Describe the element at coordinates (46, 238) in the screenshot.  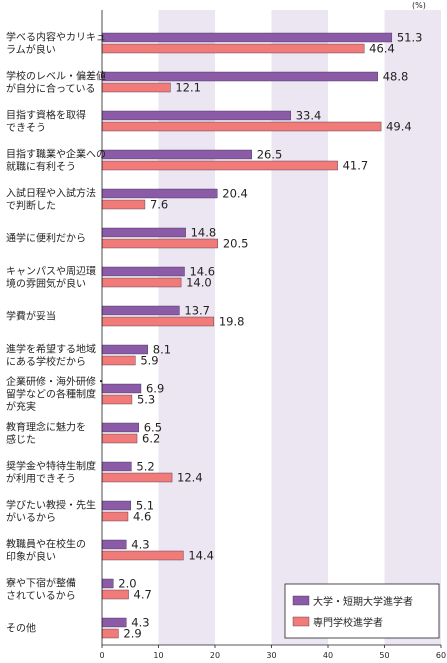
I see `category-label: 通学に便利だから` at that location.